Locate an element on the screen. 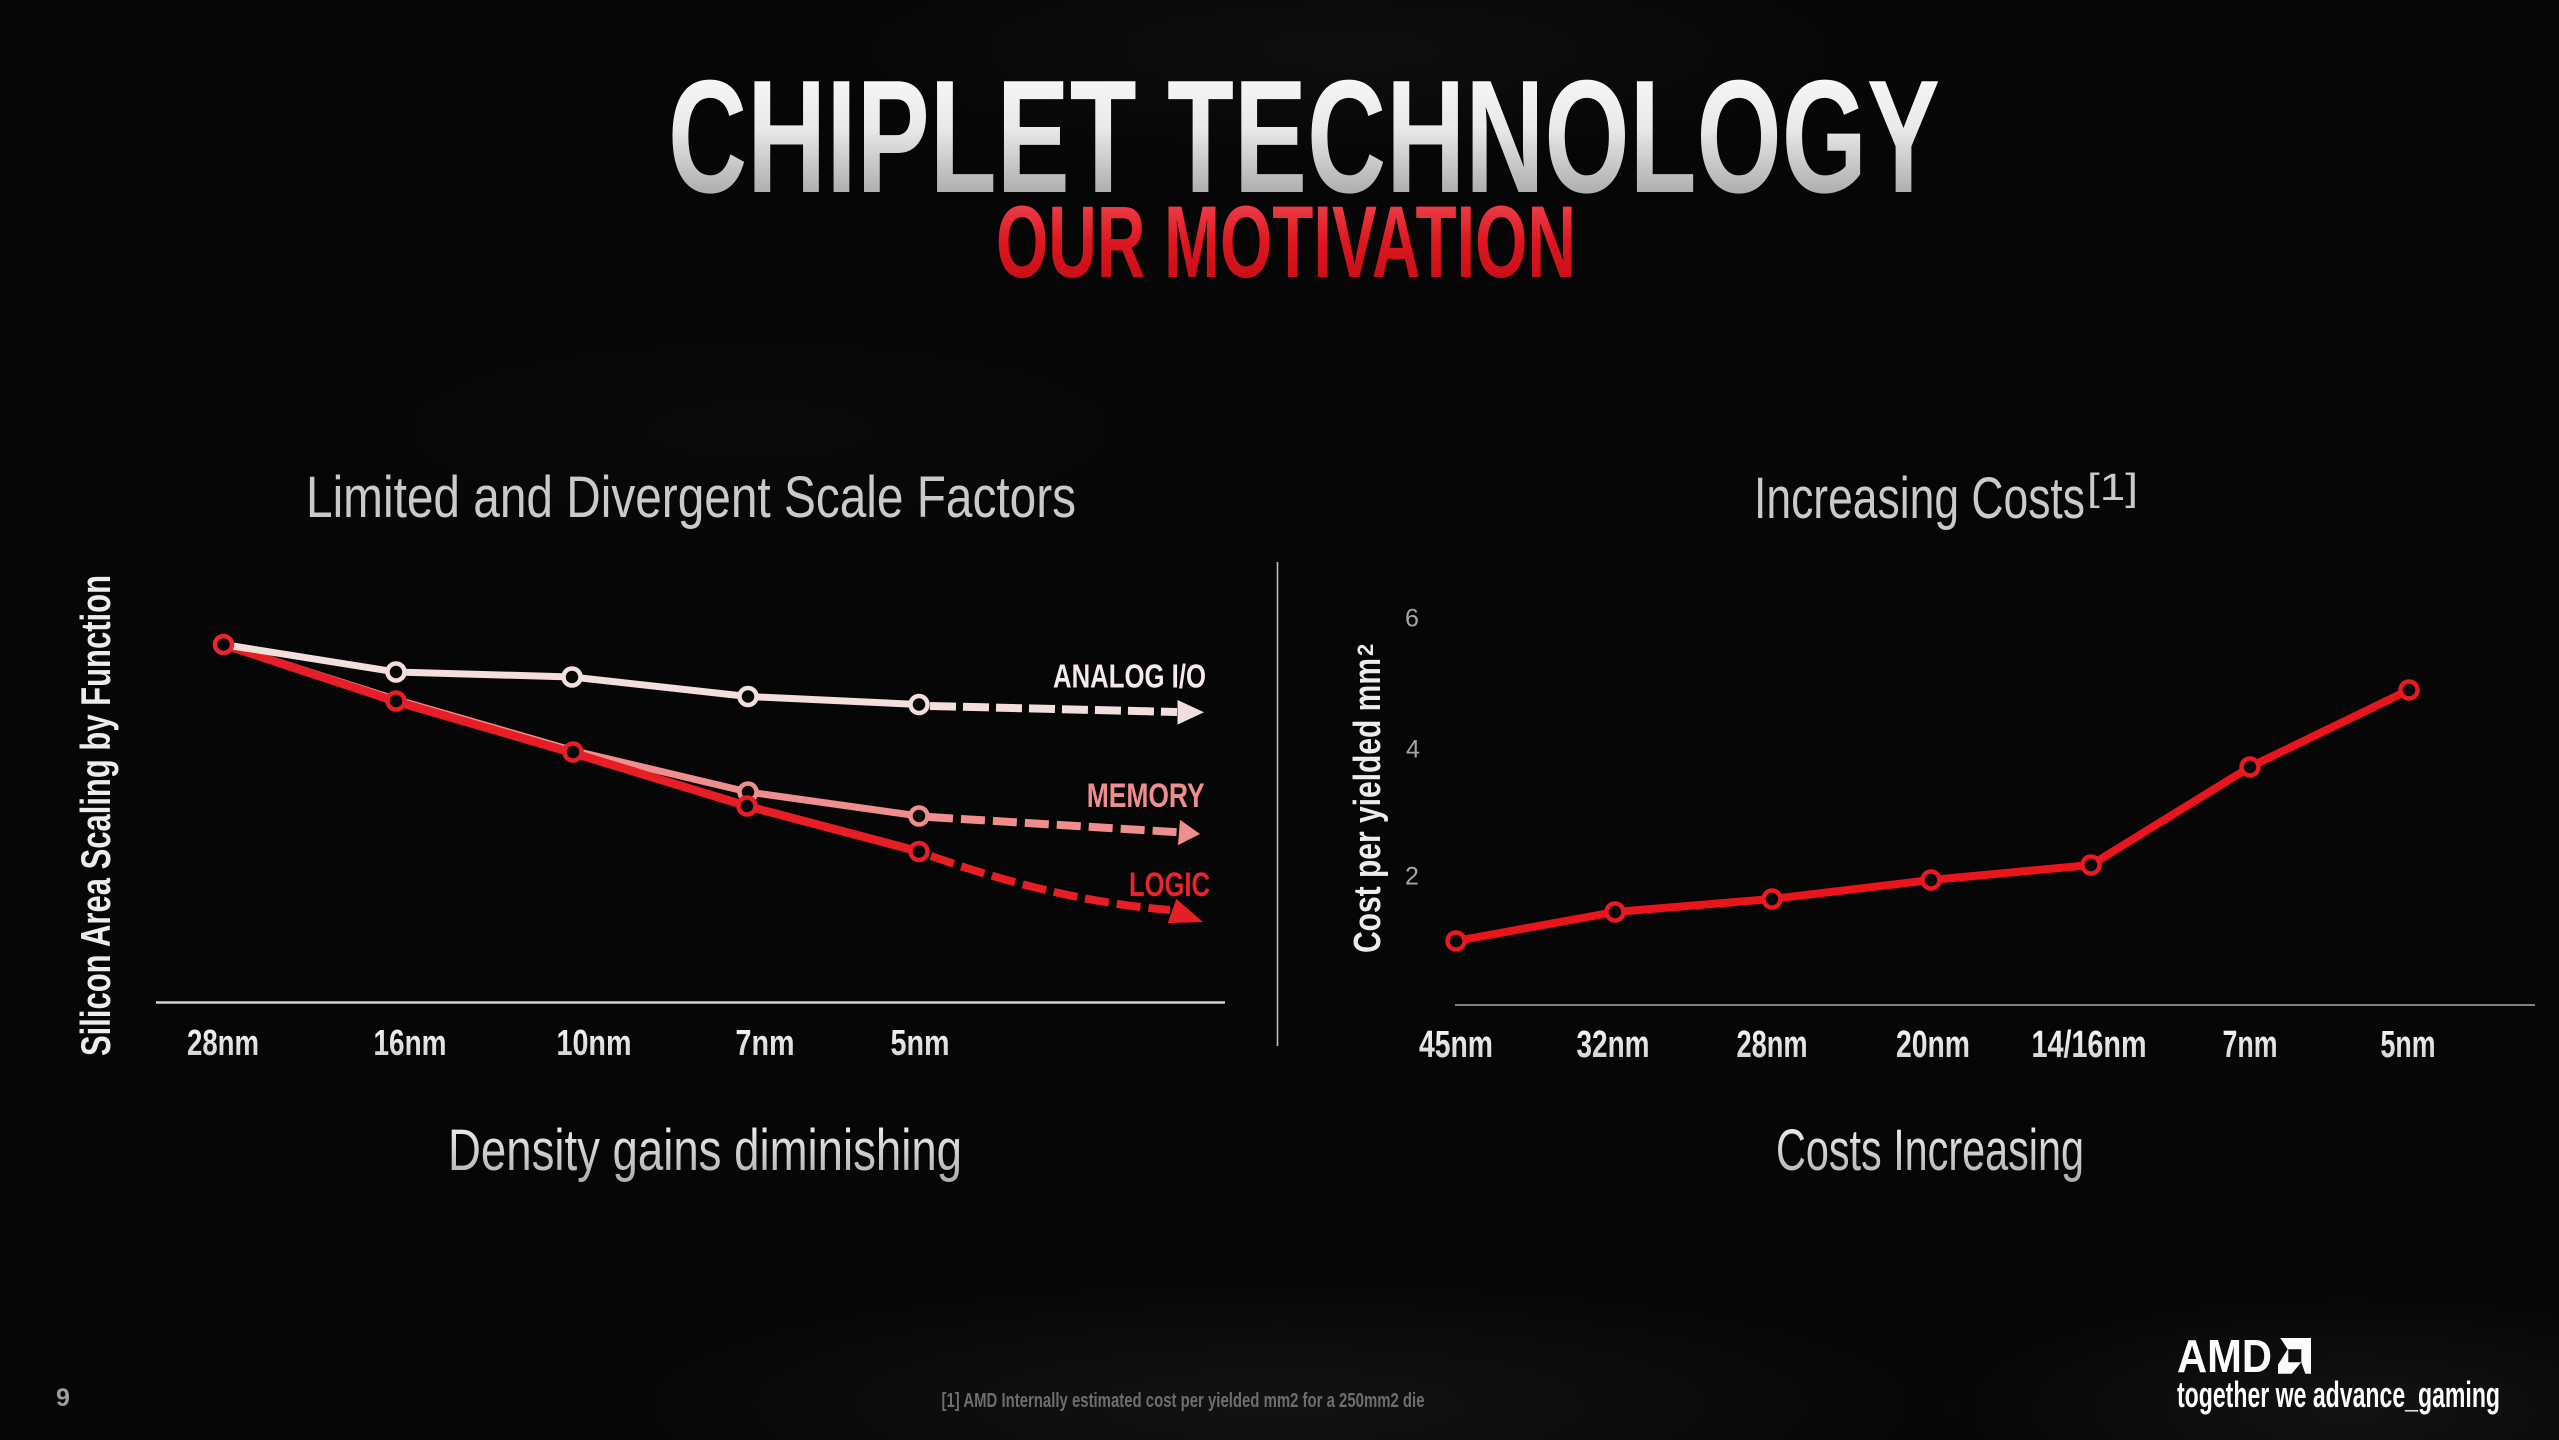  svg-text: [1] is located at coordinates (2112, 488).